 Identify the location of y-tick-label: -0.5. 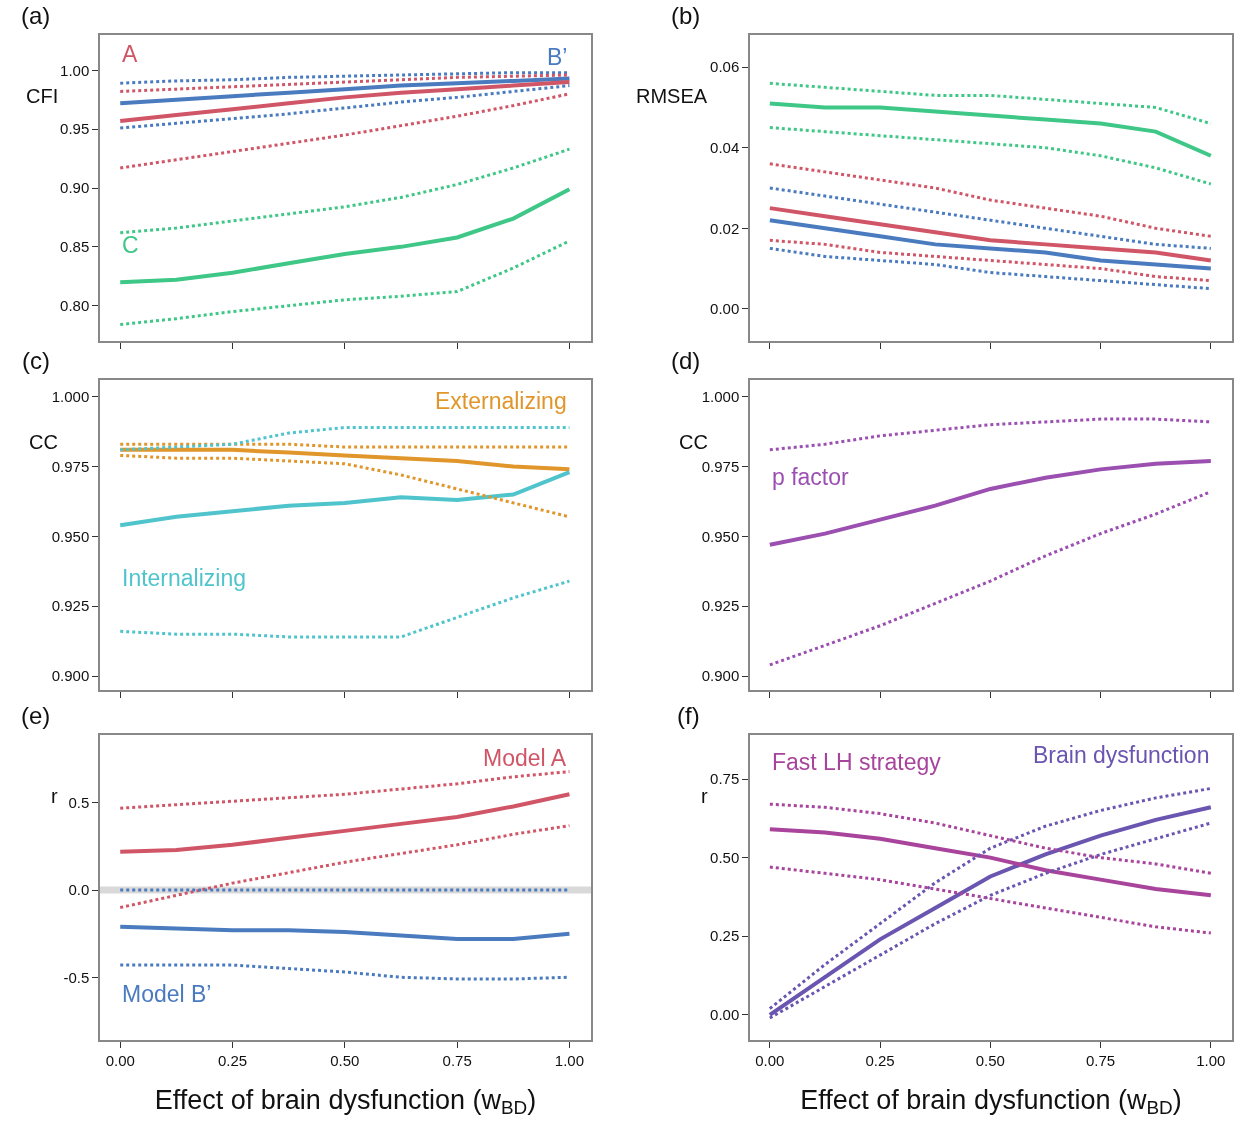
(76, 977).